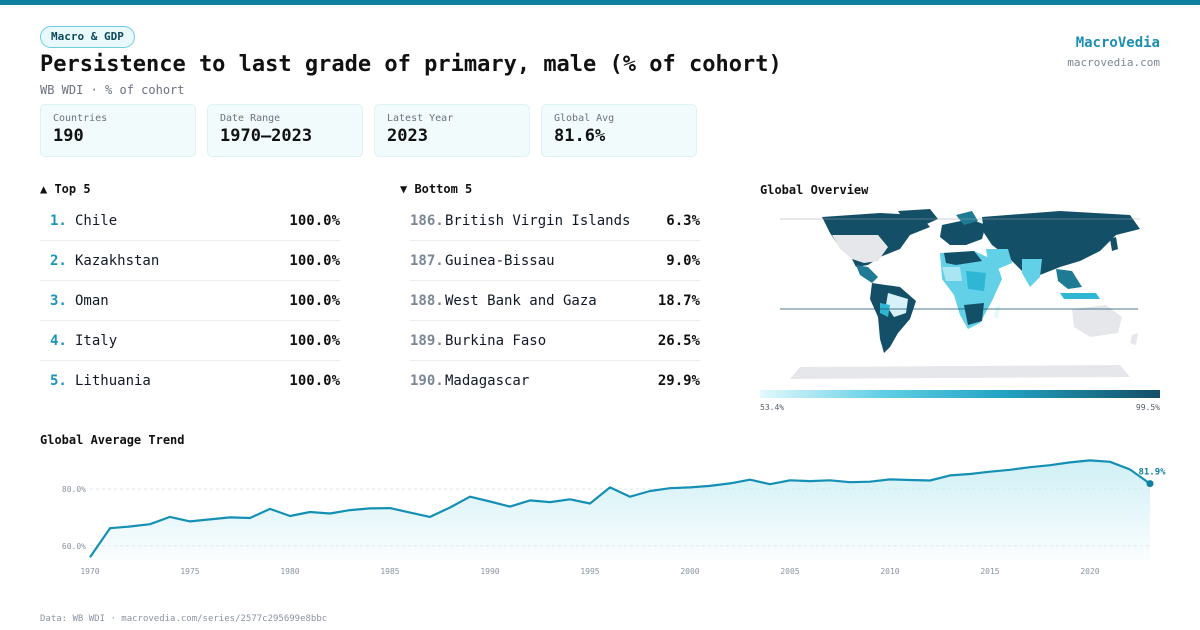 The width and height of the screenshot is (1200, 630). Describe the element at coordinates (678, 381) in the screenshot. I see `country-value: 29.9%` at that location.